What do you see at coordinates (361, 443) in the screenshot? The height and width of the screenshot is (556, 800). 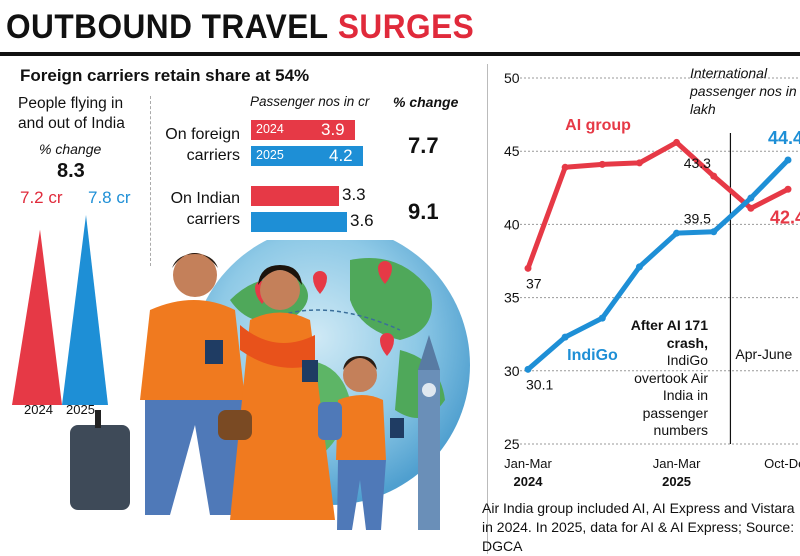 I see `child` at bounding box center [361, 443].